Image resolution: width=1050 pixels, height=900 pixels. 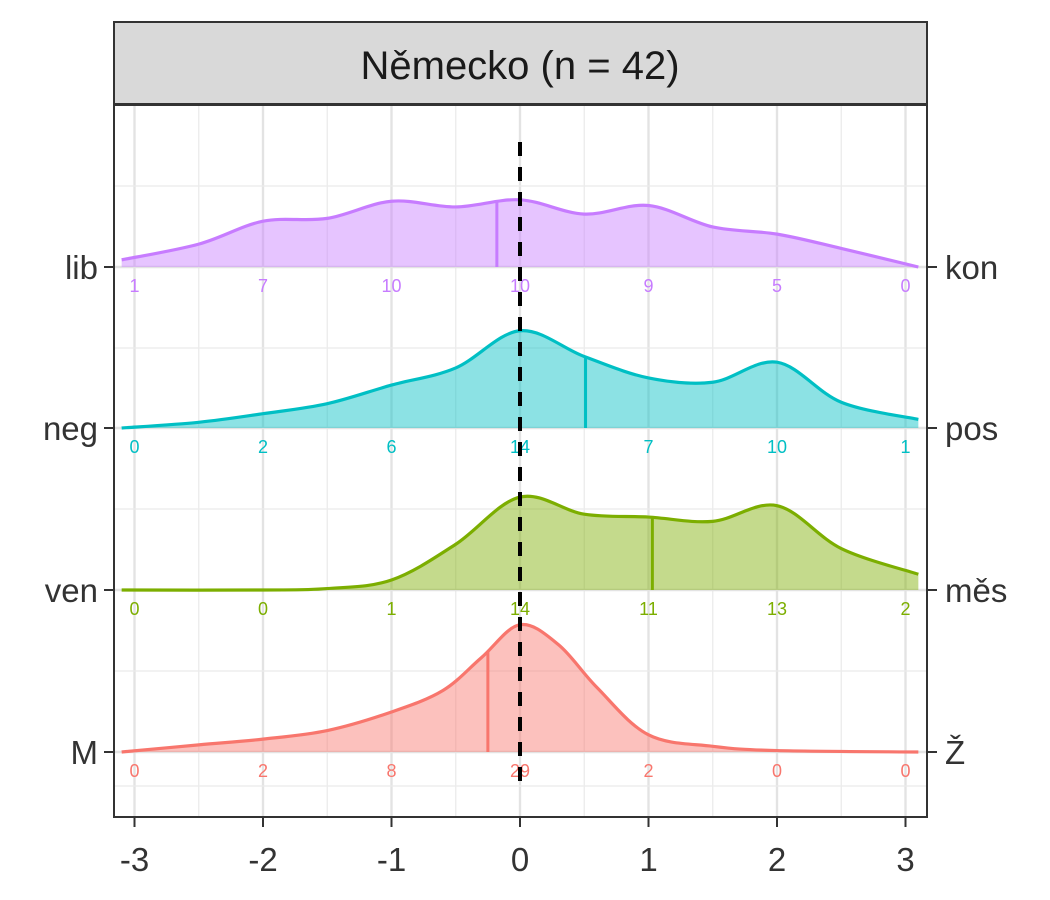 What do you see at coordinates (955, 752) in the screenshot?
I see `y-tick-label-right: Ž` at bounding box center [955, 752].